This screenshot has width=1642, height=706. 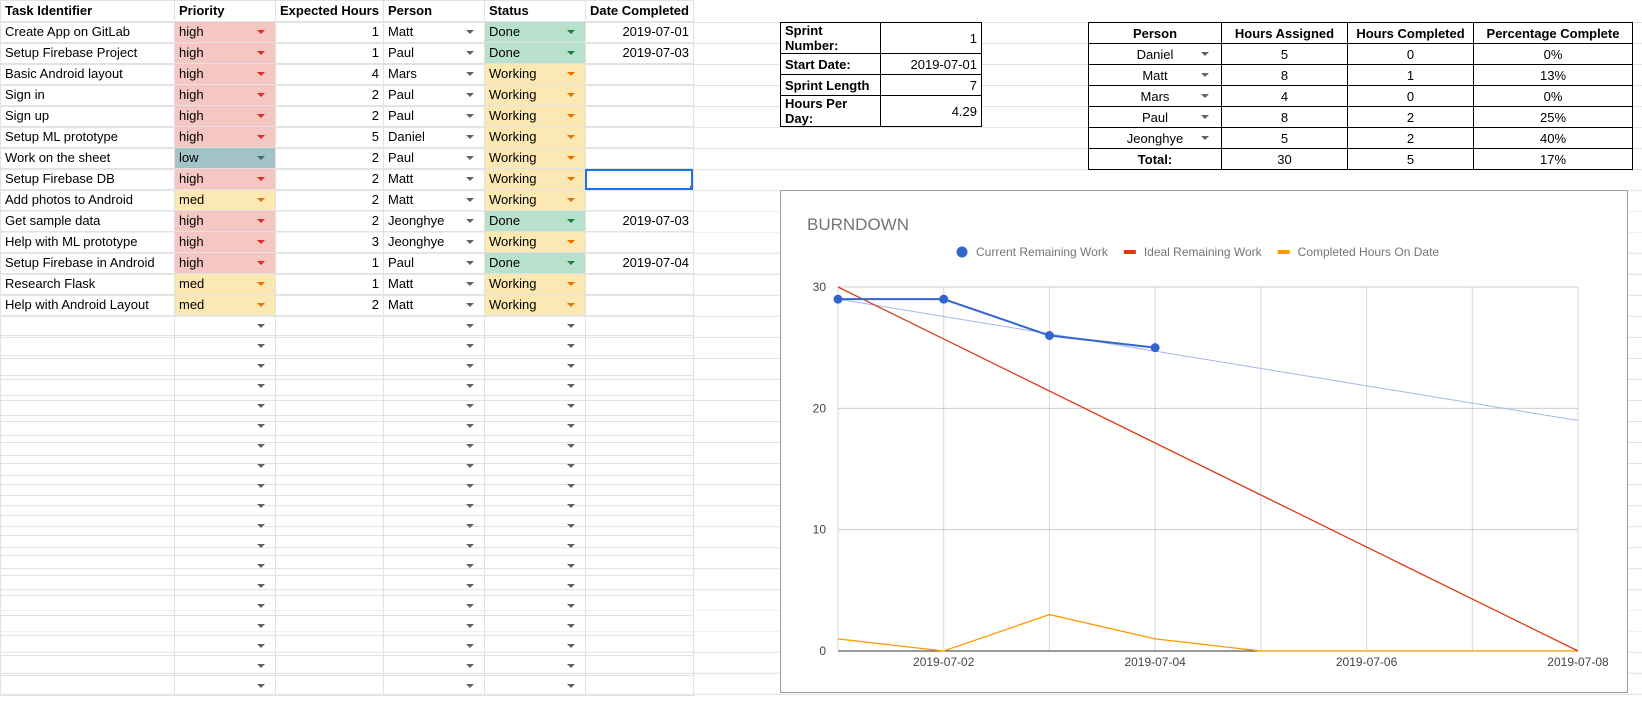 What do you see at coordinates (1553, 138) in the screenshot?
I see `percentage-complete-cell: 40%` at bounding box center [1553, 138].